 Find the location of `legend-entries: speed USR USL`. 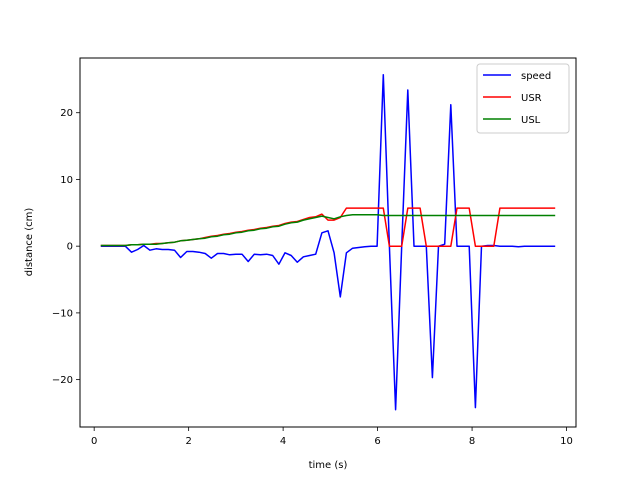

legend-entries: speed USR USL is located at coordinates (517, 98).